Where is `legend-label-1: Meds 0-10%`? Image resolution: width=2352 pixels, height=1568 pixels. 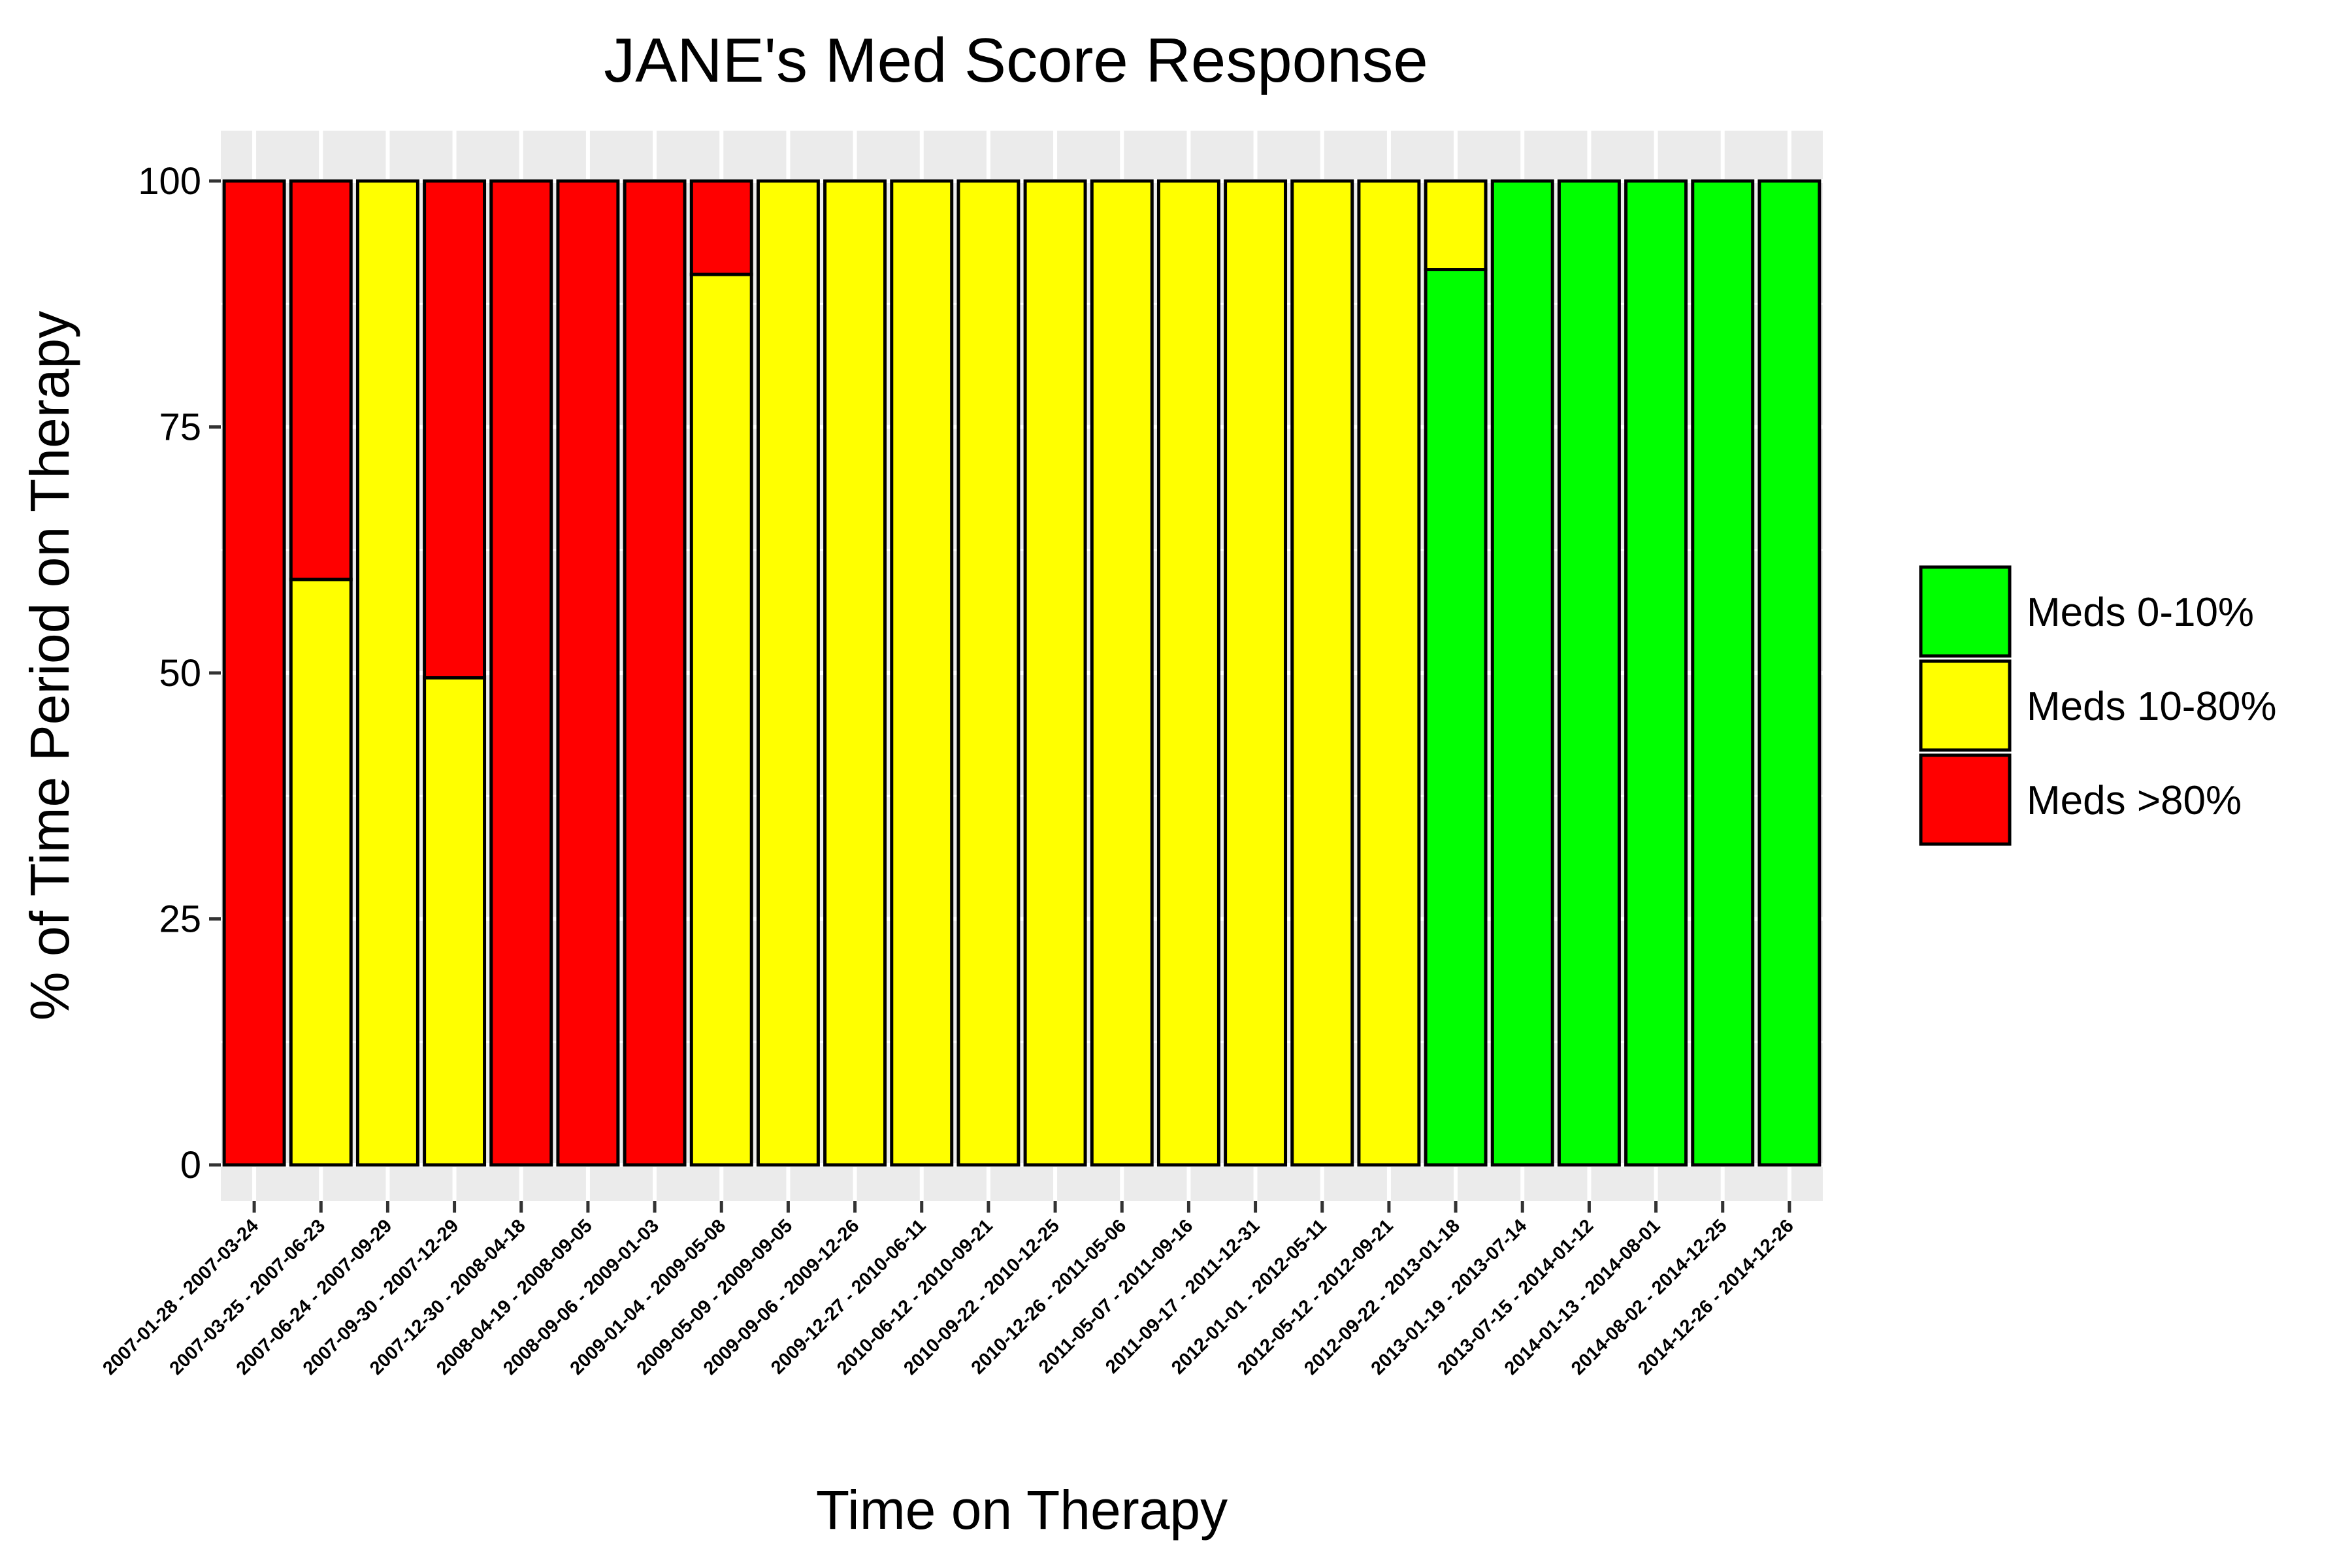
legend-label-1: Meds 0-10% is located at coordinates (2140, 612).